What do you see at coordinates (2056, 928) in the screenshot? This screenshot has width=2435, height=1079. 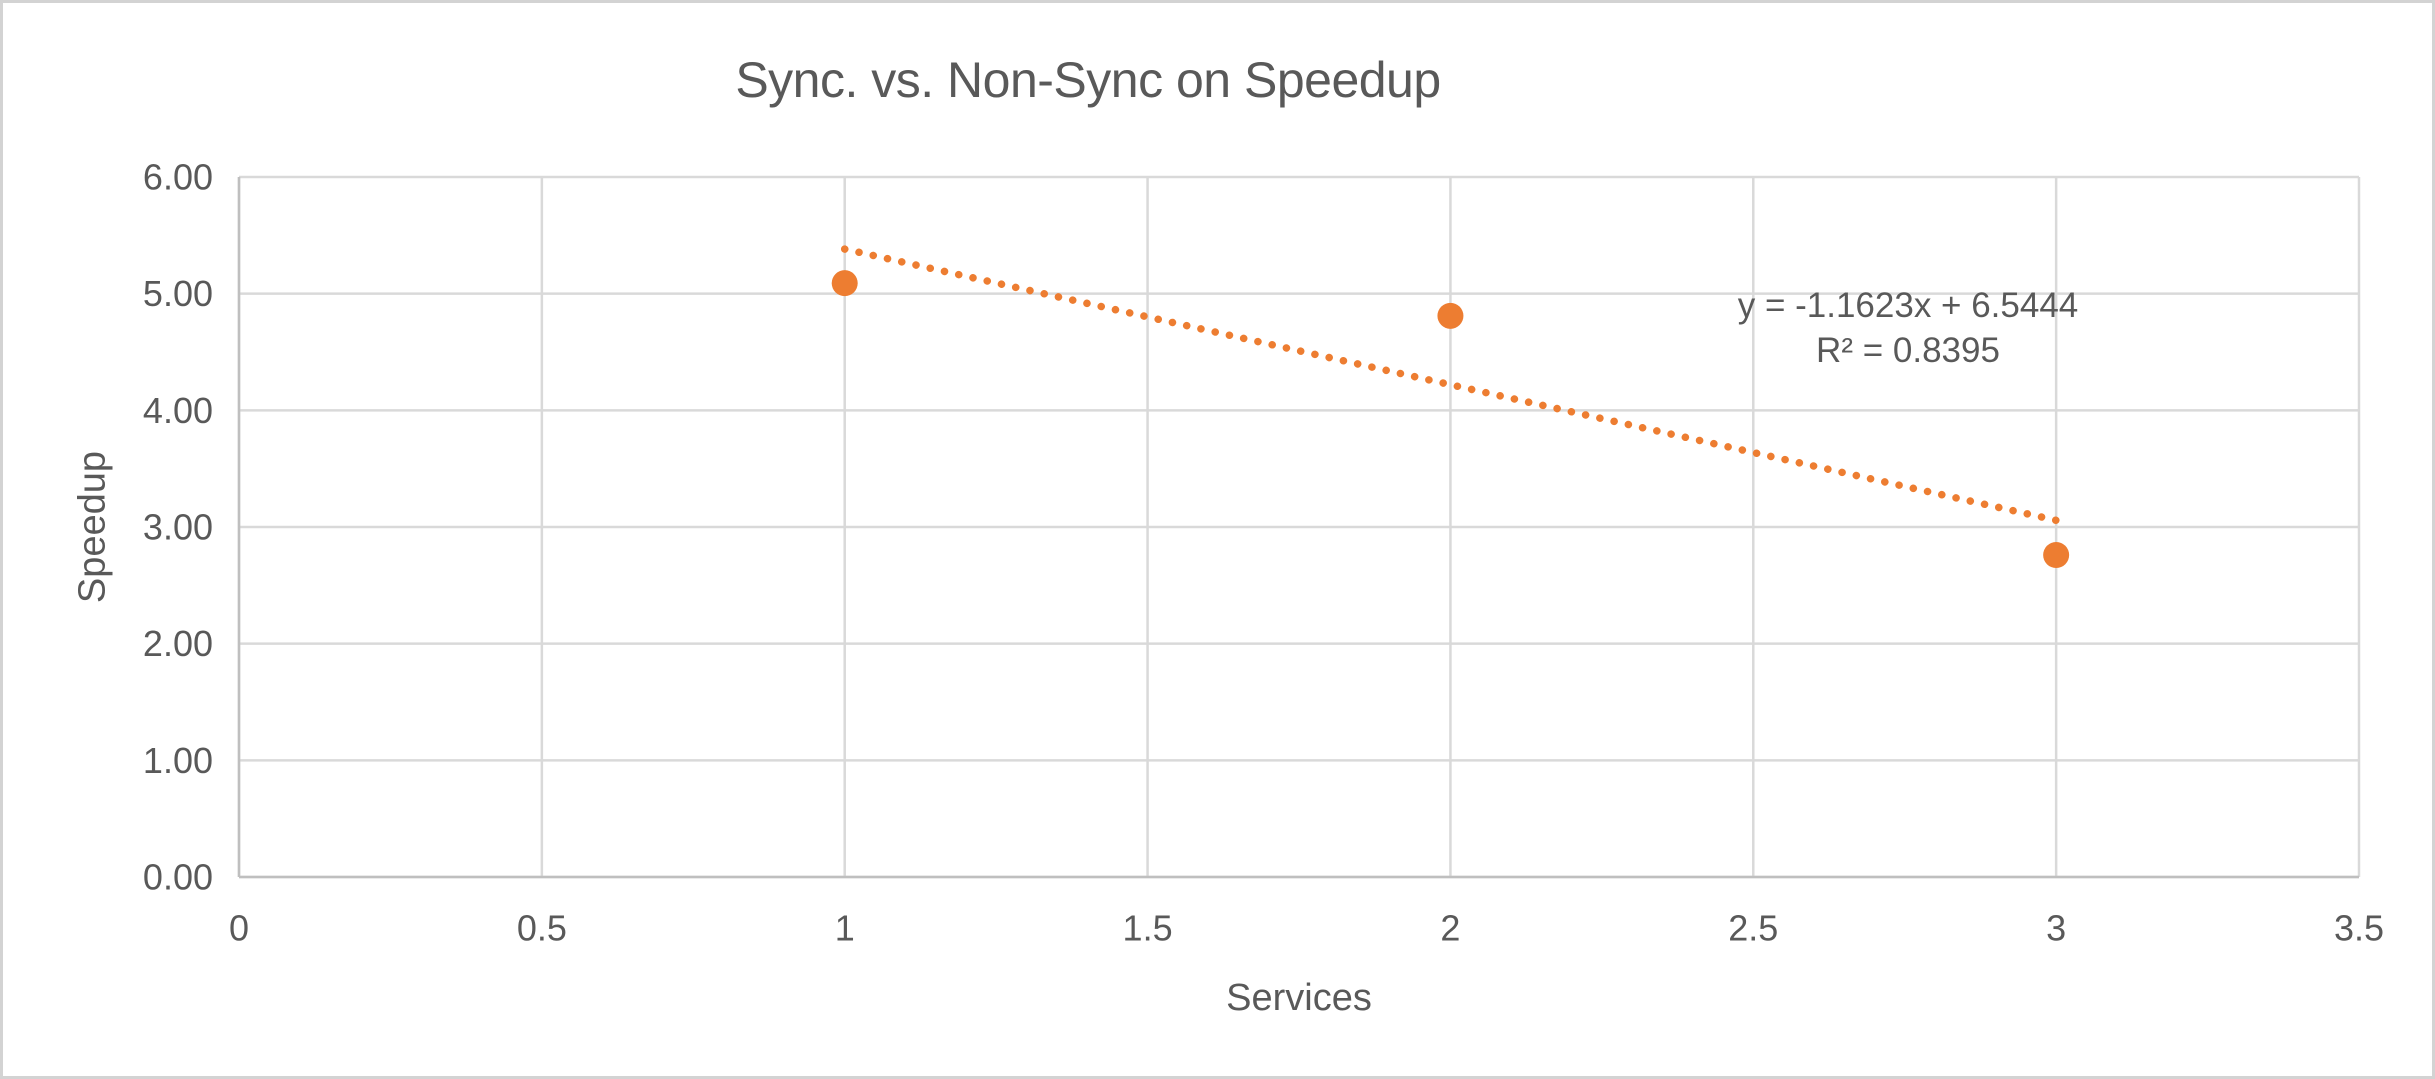 I see `x-axis-tick-label: 3` at bounding box center [2056, 928].